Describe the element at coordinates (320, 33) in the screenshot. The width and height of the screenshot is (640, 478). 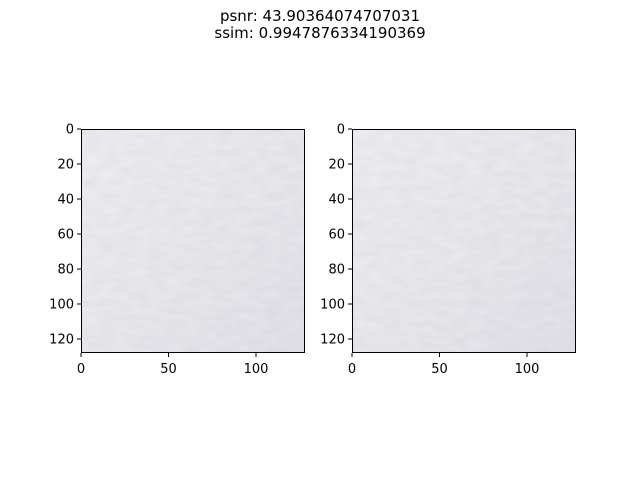
I see `figure-title-line-2: ssim: 0.9947876334190369` at that location.